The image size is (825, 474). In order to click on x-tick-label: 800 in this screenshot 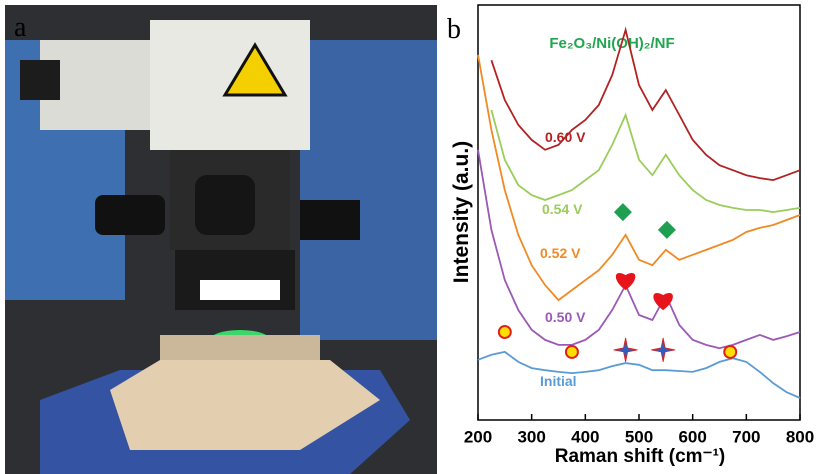, I will do `click(800, 436)`.